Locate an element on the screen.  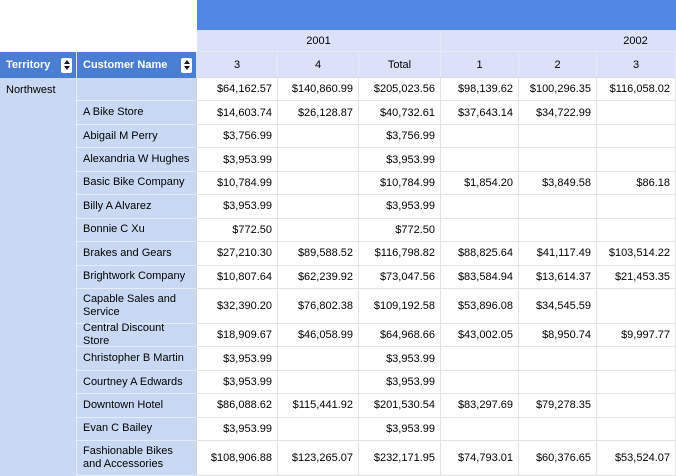
table-row: Christopher B Martin $3,953.99 $3,953.99 is located at coordinates (338, 359).